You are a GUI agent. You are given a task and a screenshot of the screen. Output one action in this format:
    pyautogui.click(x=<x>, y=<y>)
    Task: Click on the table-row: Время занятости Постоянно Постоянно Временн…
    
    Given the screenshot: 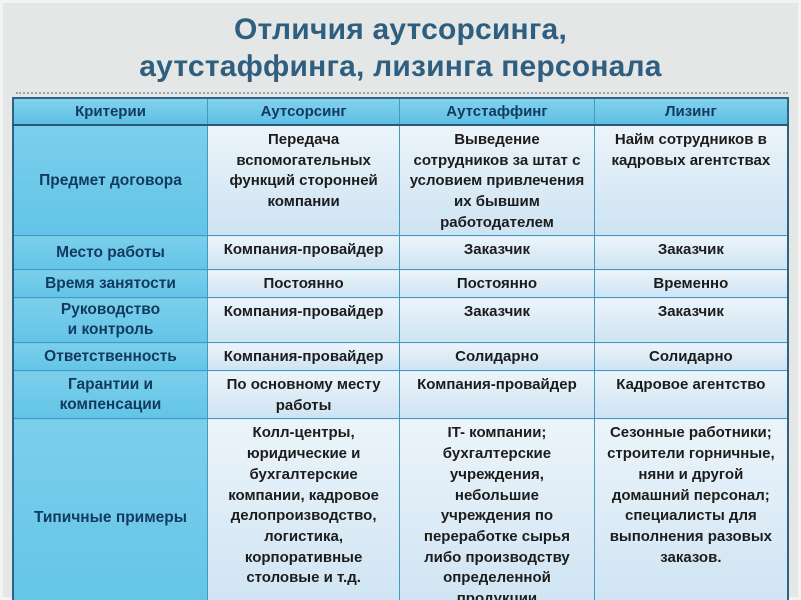 What is the action you would take?
    pyautogui.click(x=400, y=284)
    